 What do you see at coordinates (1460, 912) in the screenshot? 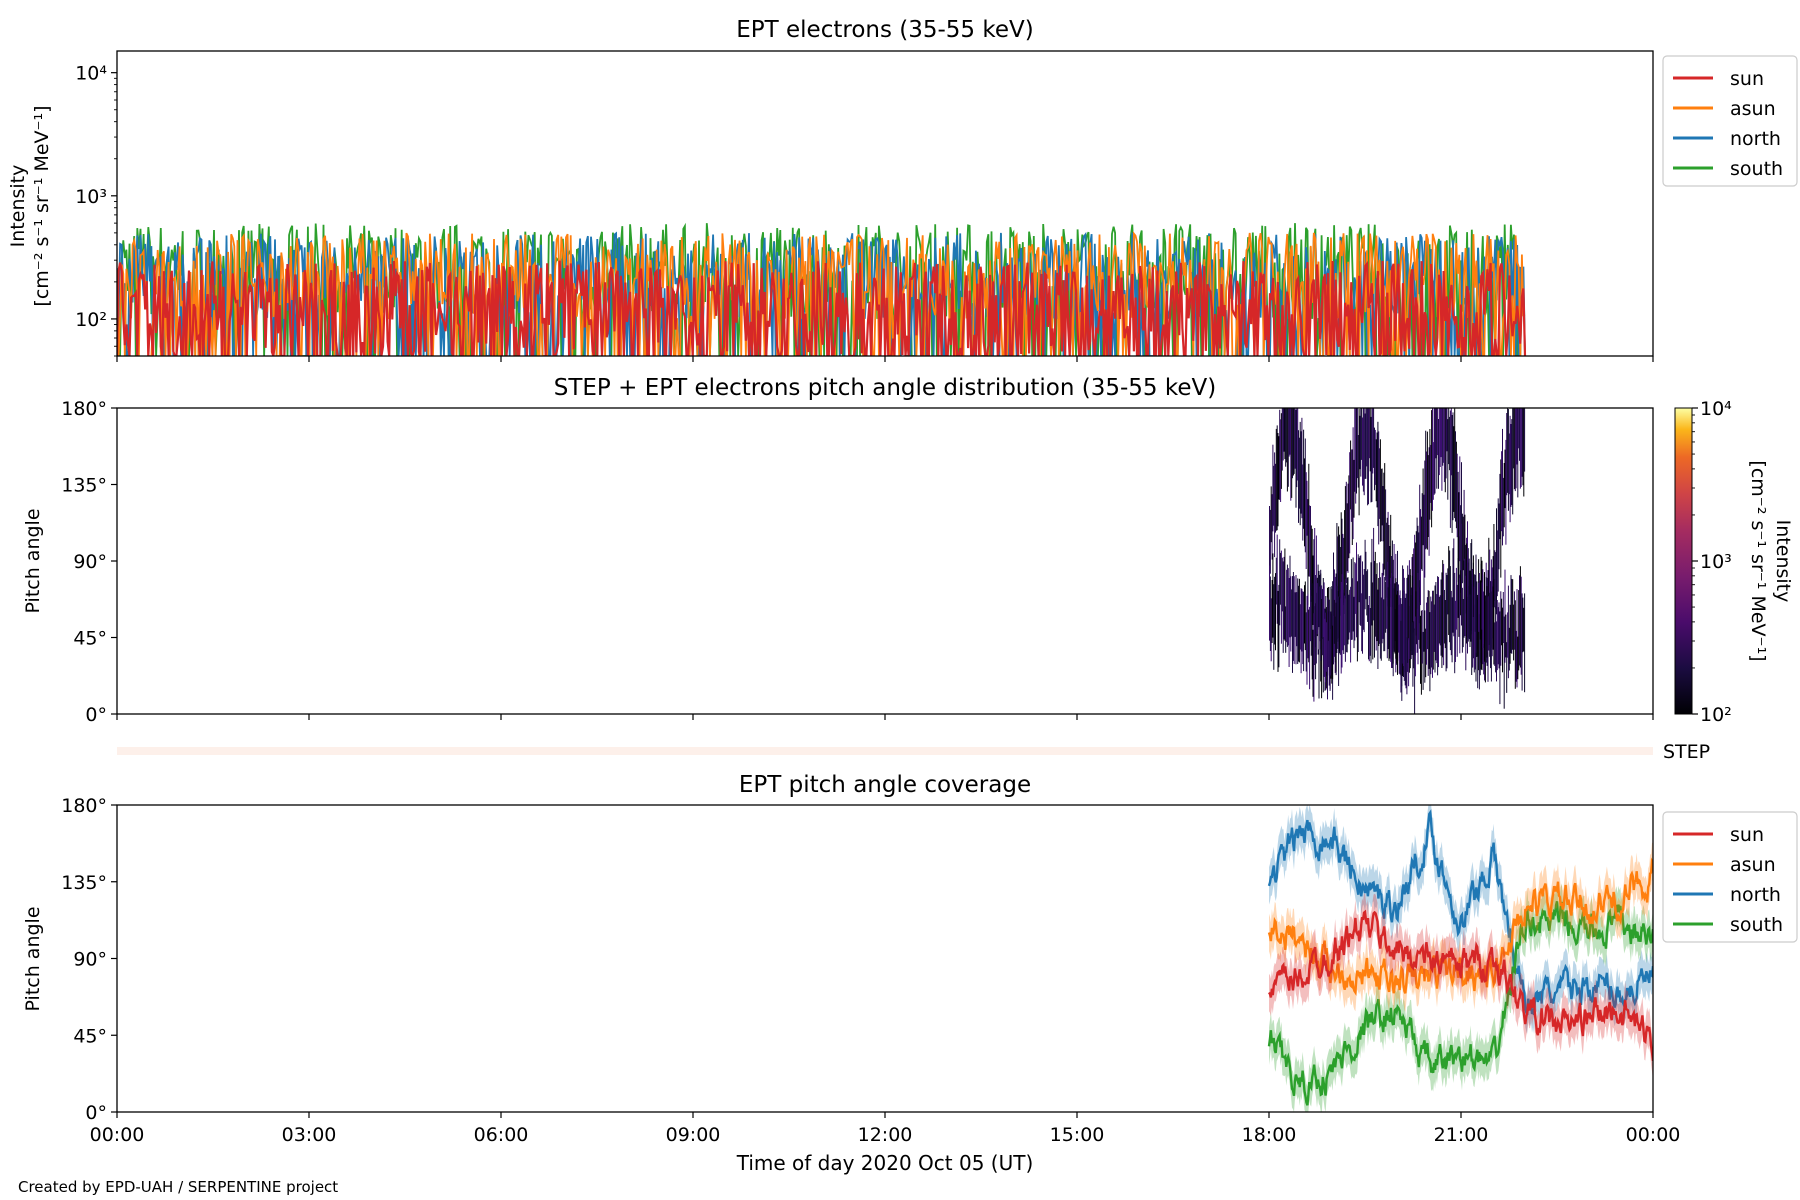
I see `series-line-north` at bounding box center [1460, 912].